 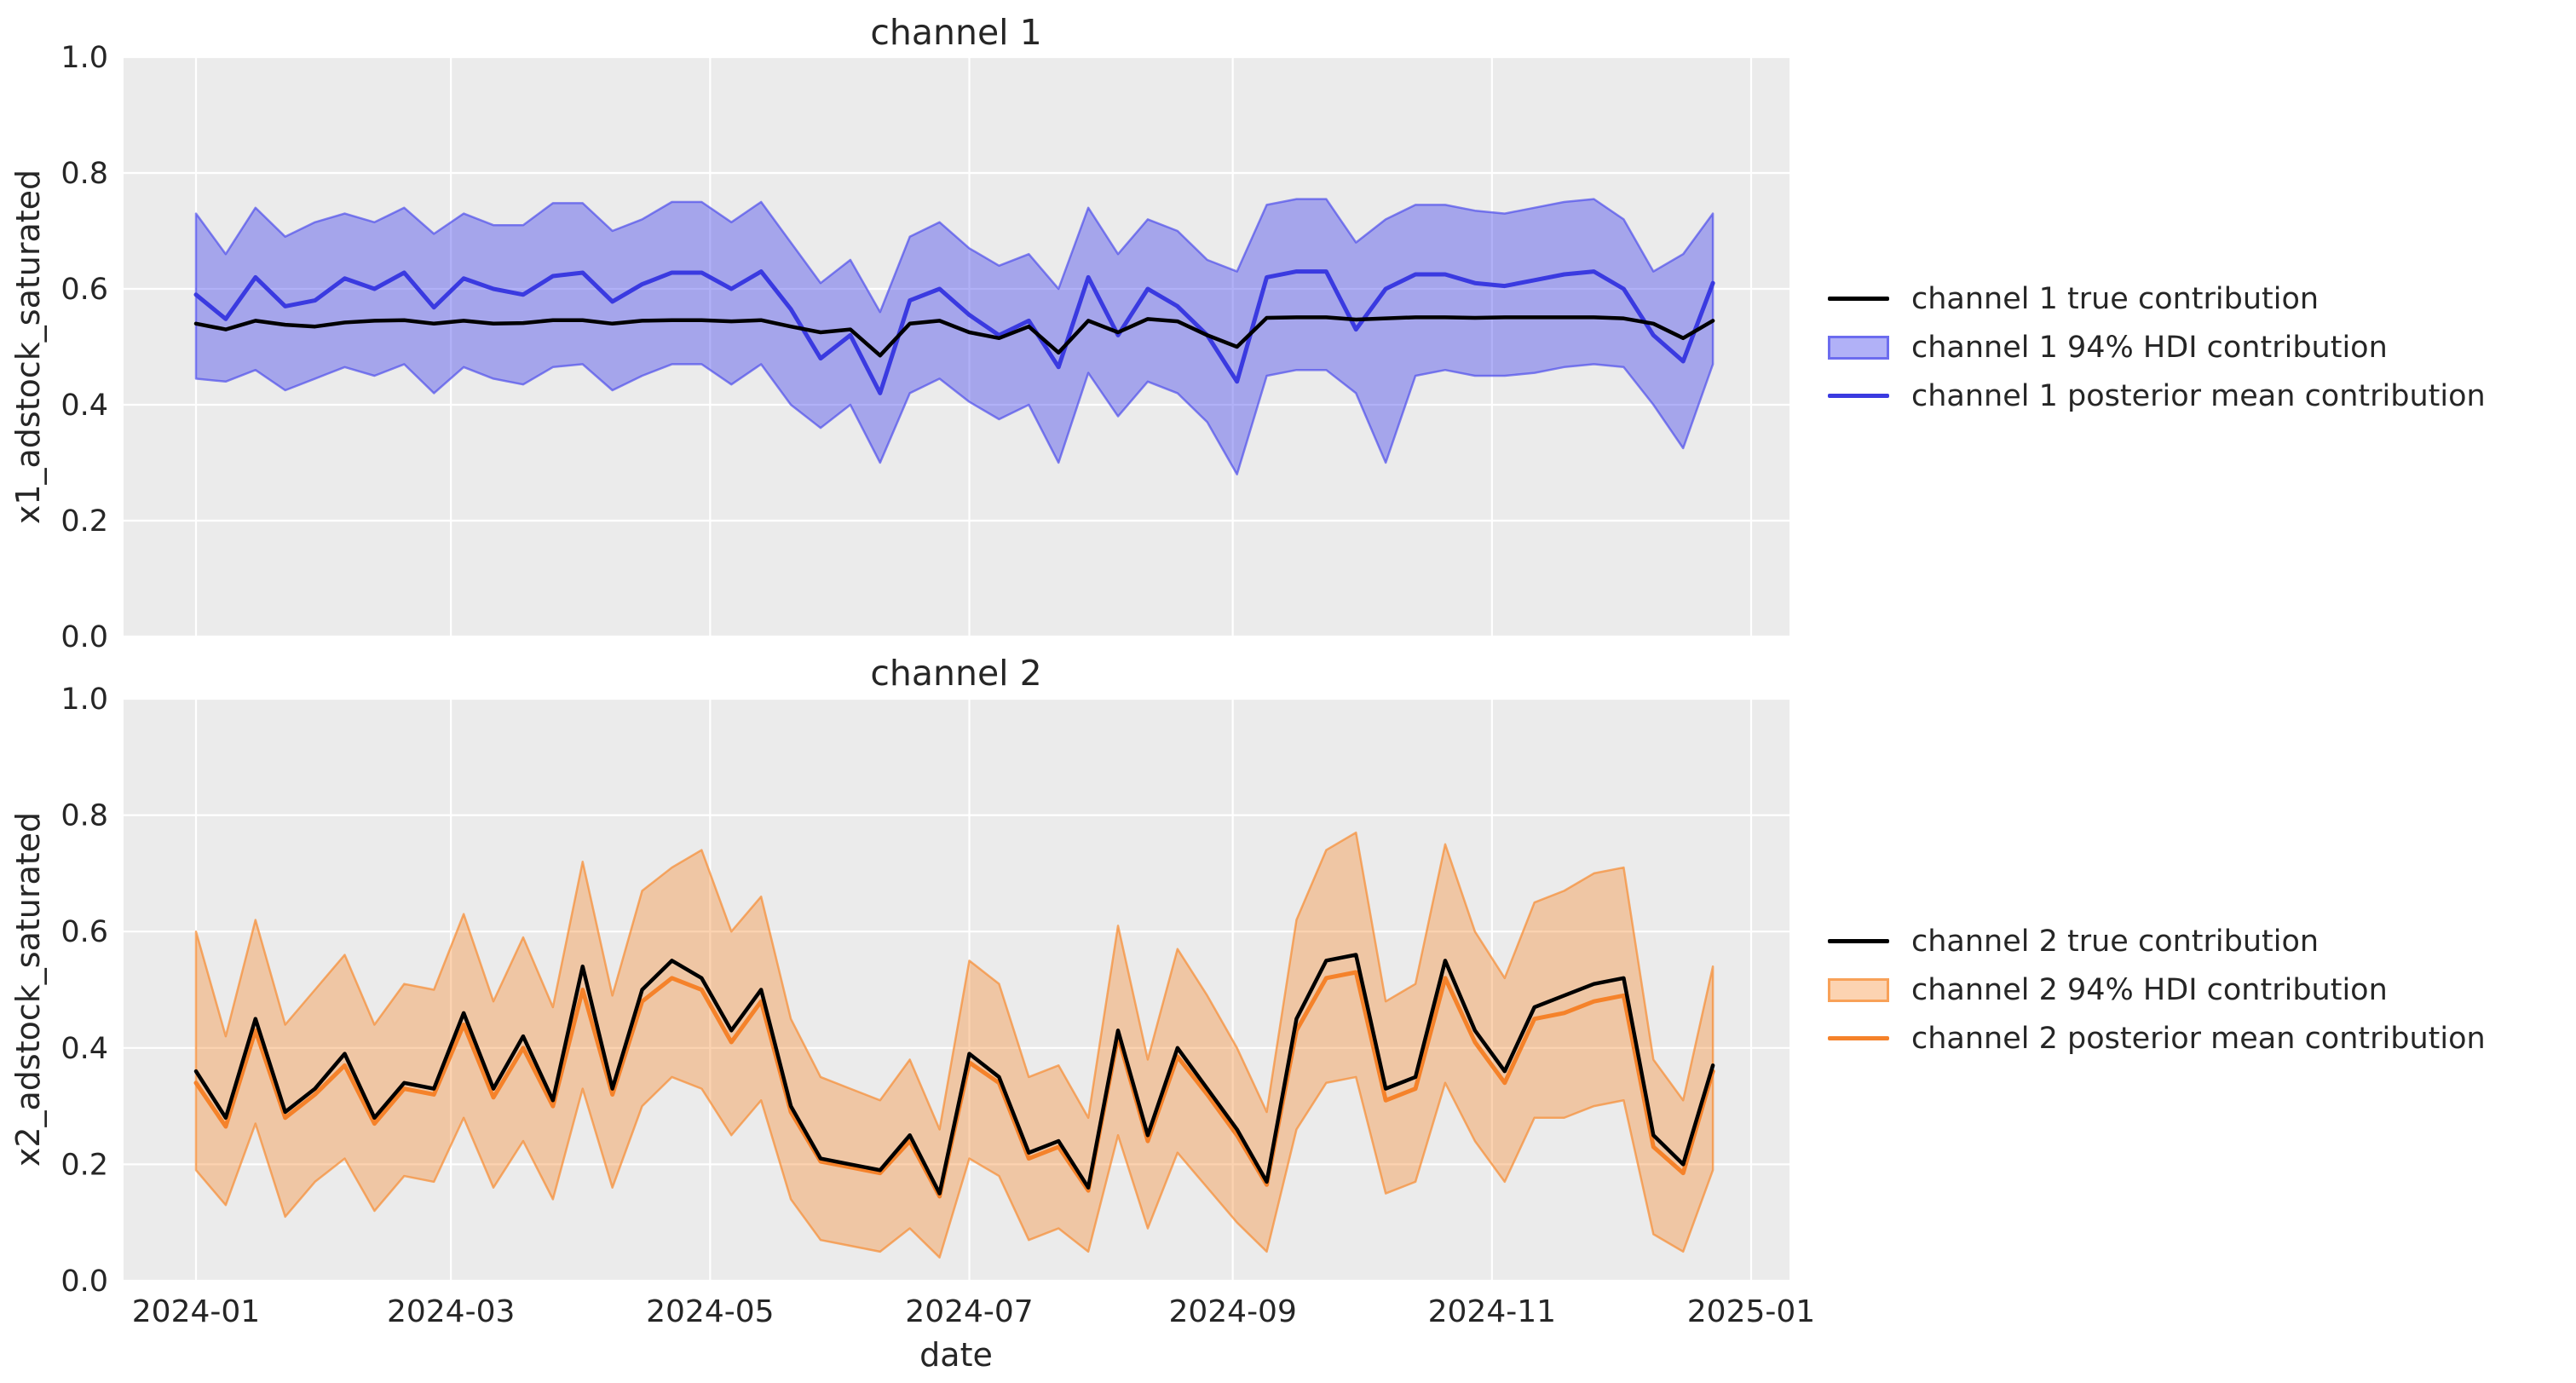 What do you see at coordinates (1751, 1312) in the screenshot?
I see `x-tick-label: 2025-01` at bounding box center [1751, 1312].